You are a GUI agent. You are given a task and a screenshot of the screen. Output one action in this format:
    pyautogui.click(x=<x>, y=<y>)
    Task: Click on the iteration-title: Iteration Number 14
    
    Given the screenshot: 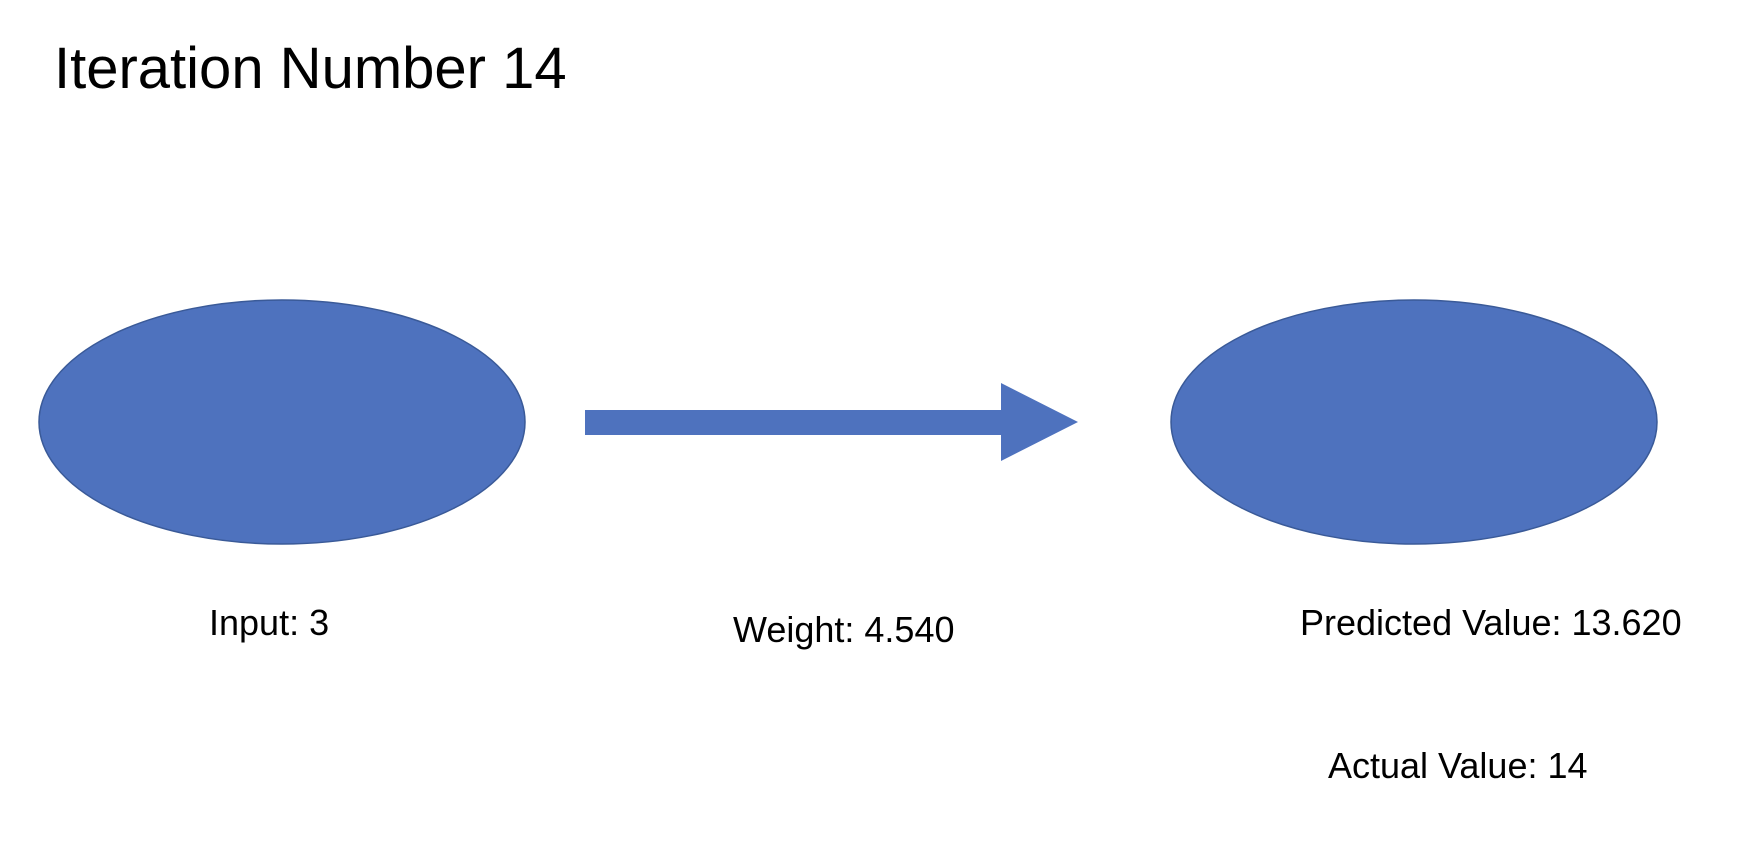 What is the action you would take?
    pyautogui.click(x=310, y=68)
    